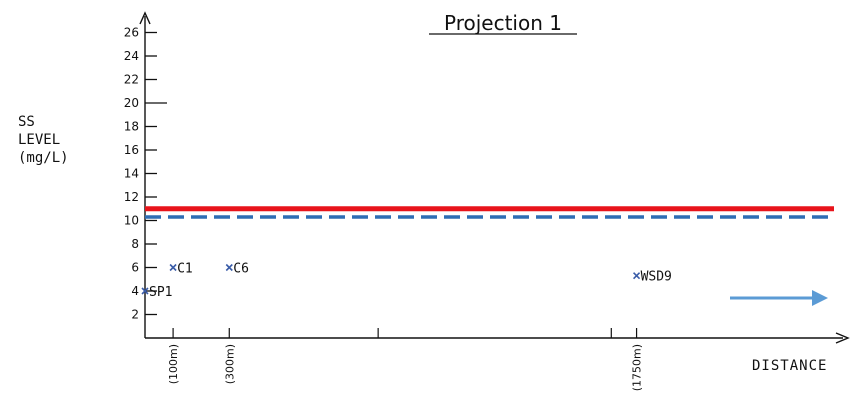  What do you see at coordinates (637, 367) in the screenshot?
I see `x-marker-label-1750: (1750m)` at bounding box center [637, 367].